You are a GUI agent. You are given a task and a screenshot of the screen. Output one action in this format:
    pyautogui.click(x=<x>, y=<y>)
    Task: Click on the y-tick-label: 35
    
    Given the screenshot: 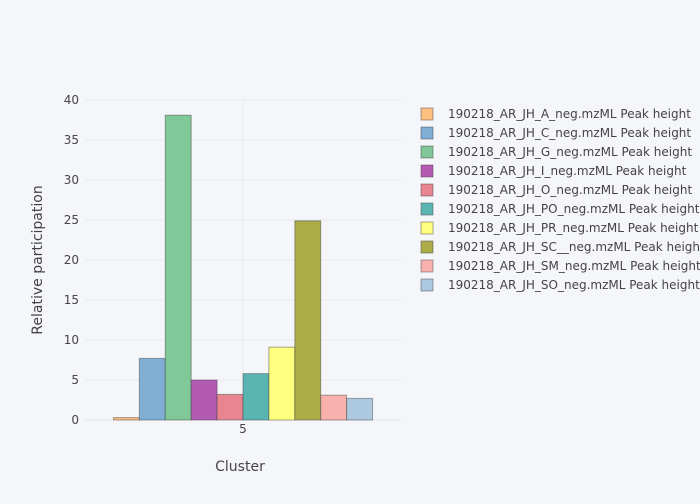 What is the action you would take?
    pyautogui.click(x=71, y=140)
    